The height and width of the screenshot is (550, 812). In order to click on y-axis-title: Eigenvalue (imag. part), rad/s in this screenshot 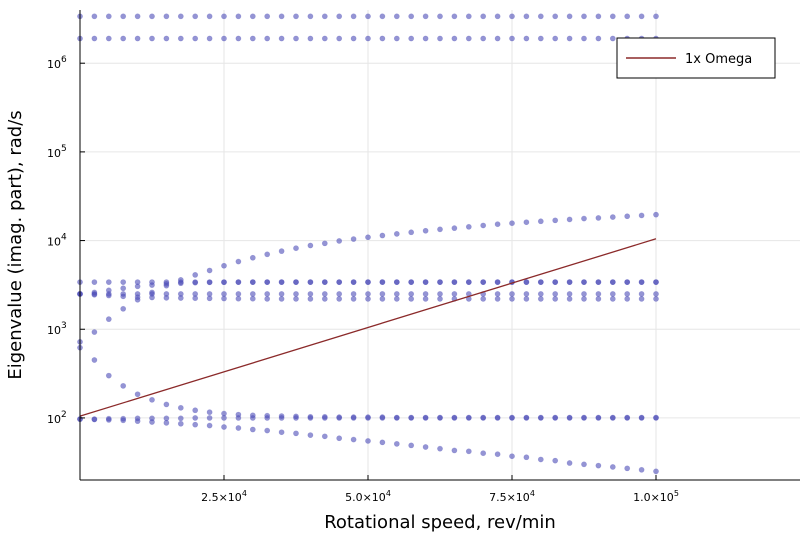, I will do `click(15, 244)`.